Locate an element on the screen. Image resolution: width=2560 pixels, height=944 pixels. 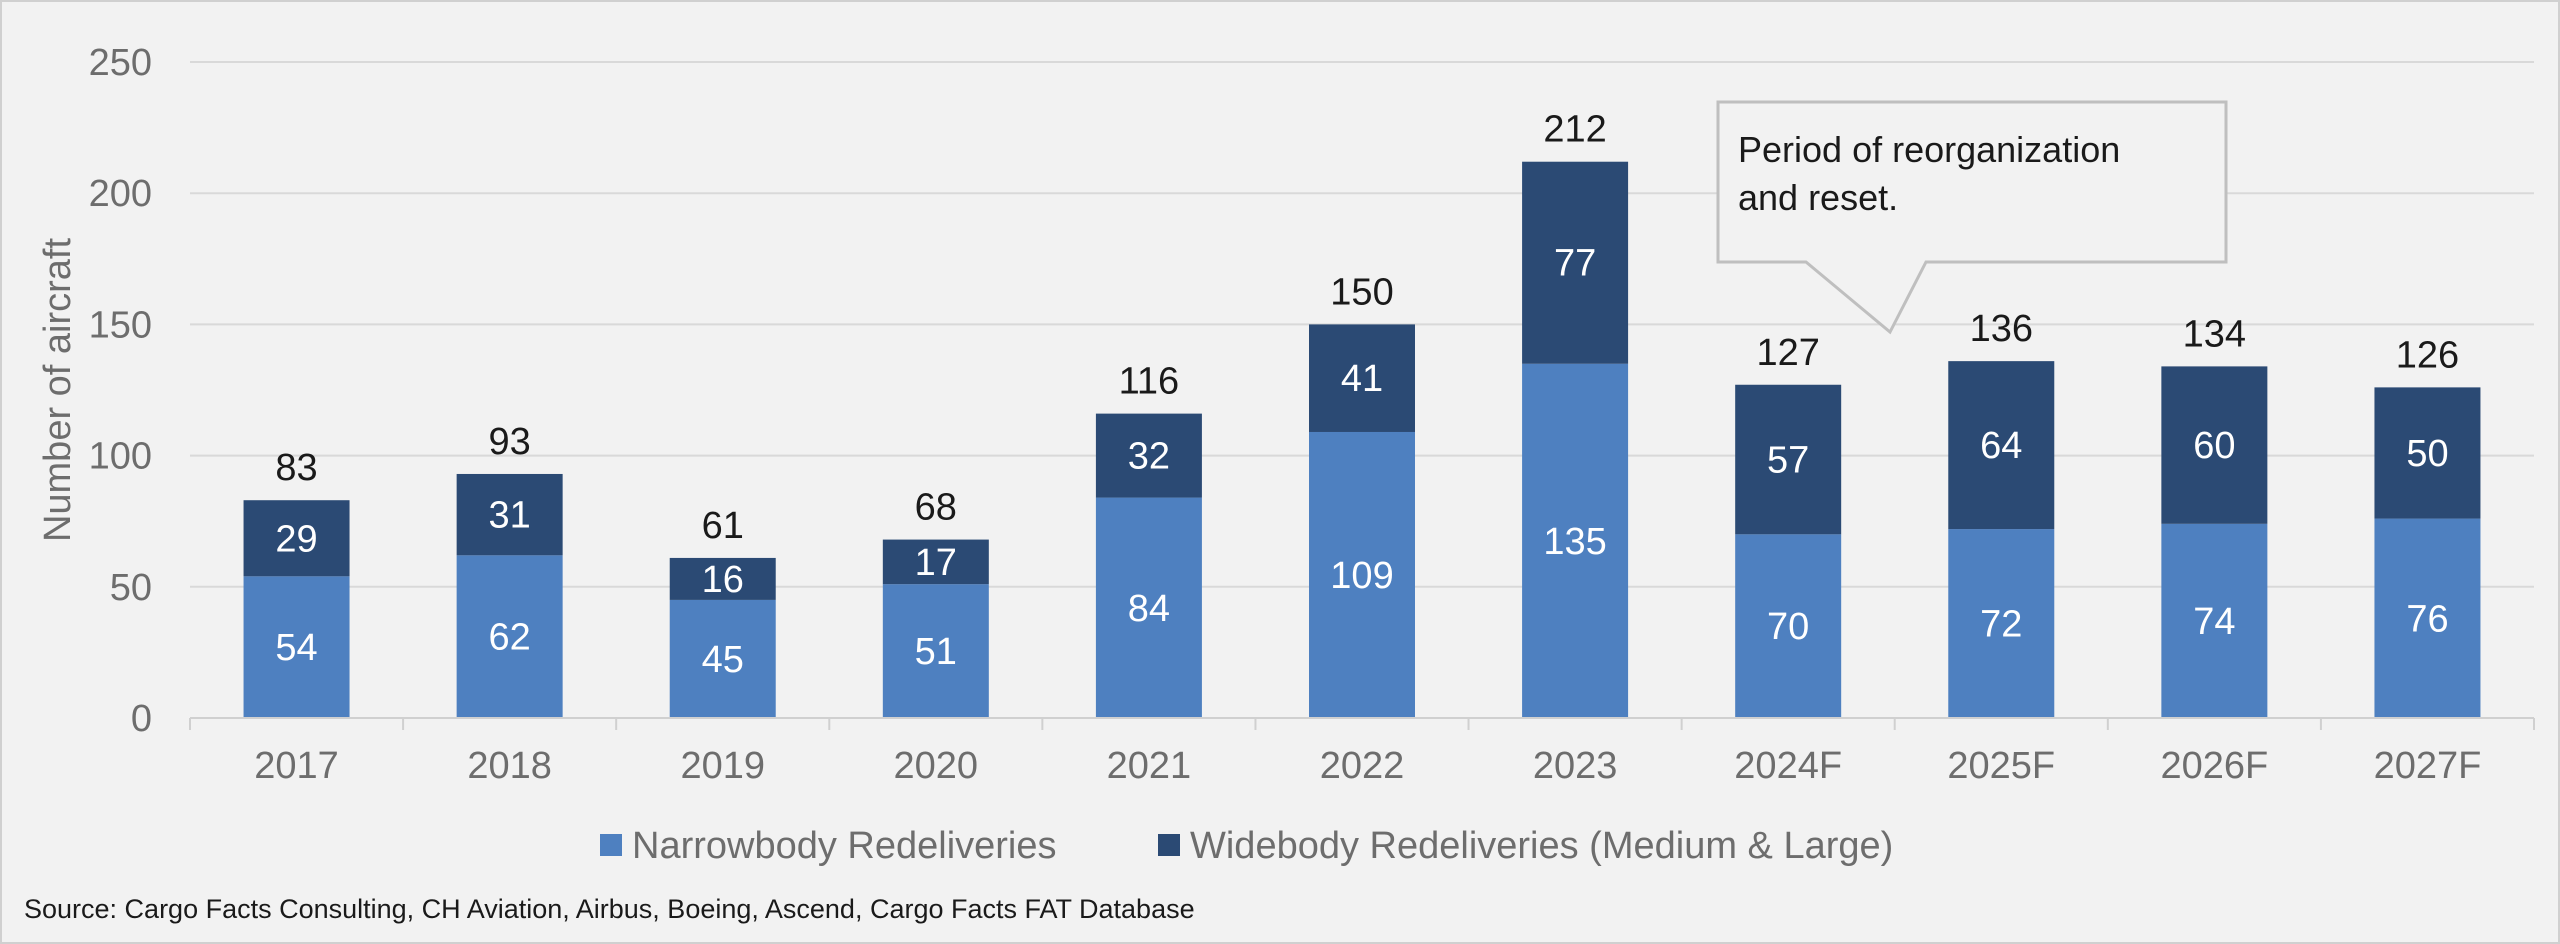
data-label-total: 61 is located at coordinates (723, 526).